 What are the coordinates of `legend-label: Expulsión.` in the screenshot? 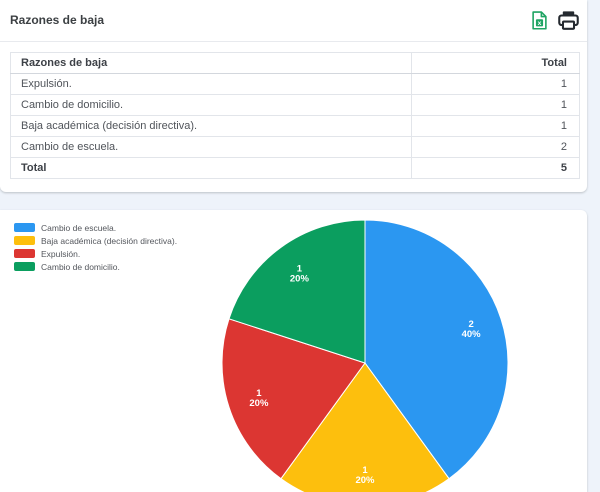 It's located at (61, 253).